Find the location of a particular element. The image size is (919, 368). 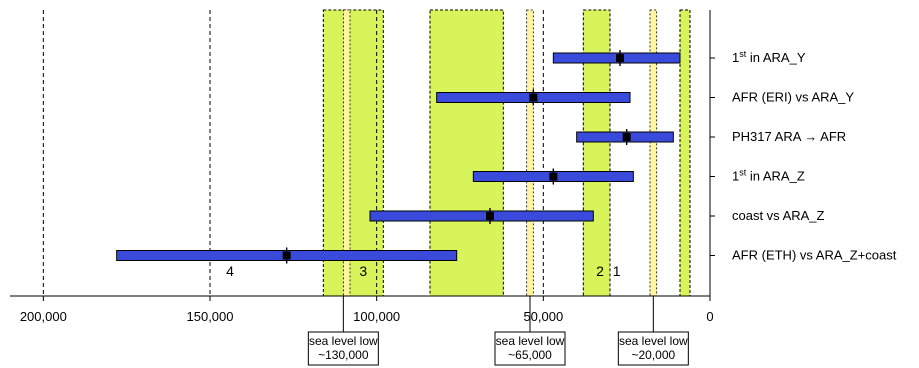

series-label-1: AFR (ERI) vs ARA_Y is located at coordinates (793, 97).